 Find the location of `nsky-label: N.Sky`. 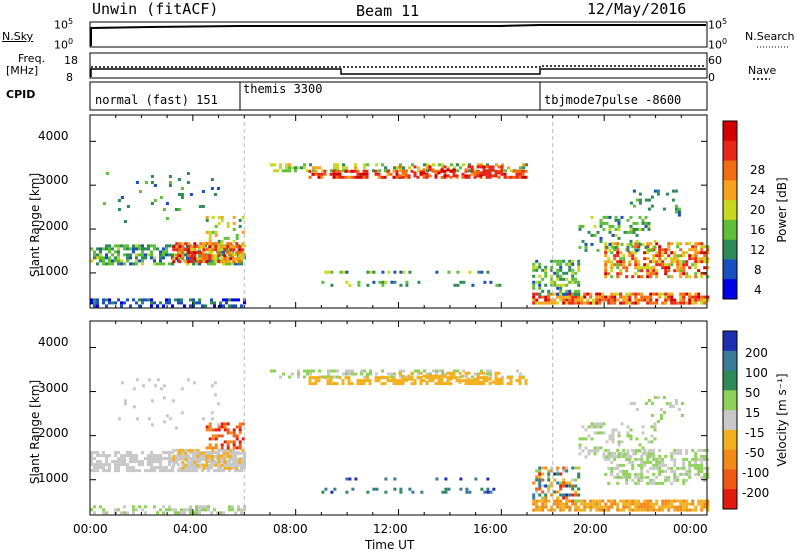

nsky-label: N.Sky is located at coordinates (18, 36).